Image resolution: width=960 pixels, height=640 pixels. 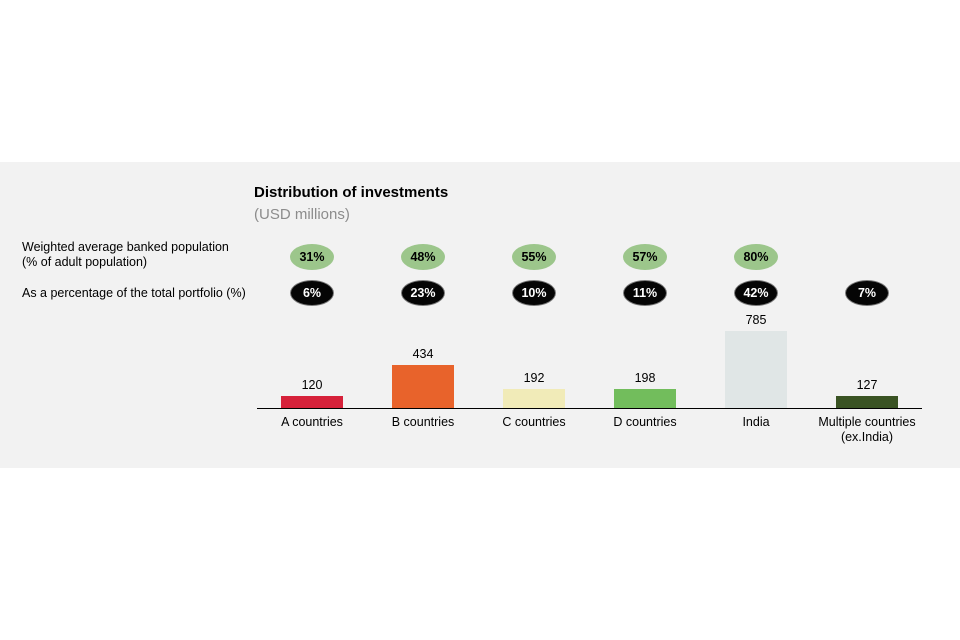 What do you see at coordinates (423, 354) in the screenshot?
I see `bar-value-label: 434` at bounding box center [423, 354].